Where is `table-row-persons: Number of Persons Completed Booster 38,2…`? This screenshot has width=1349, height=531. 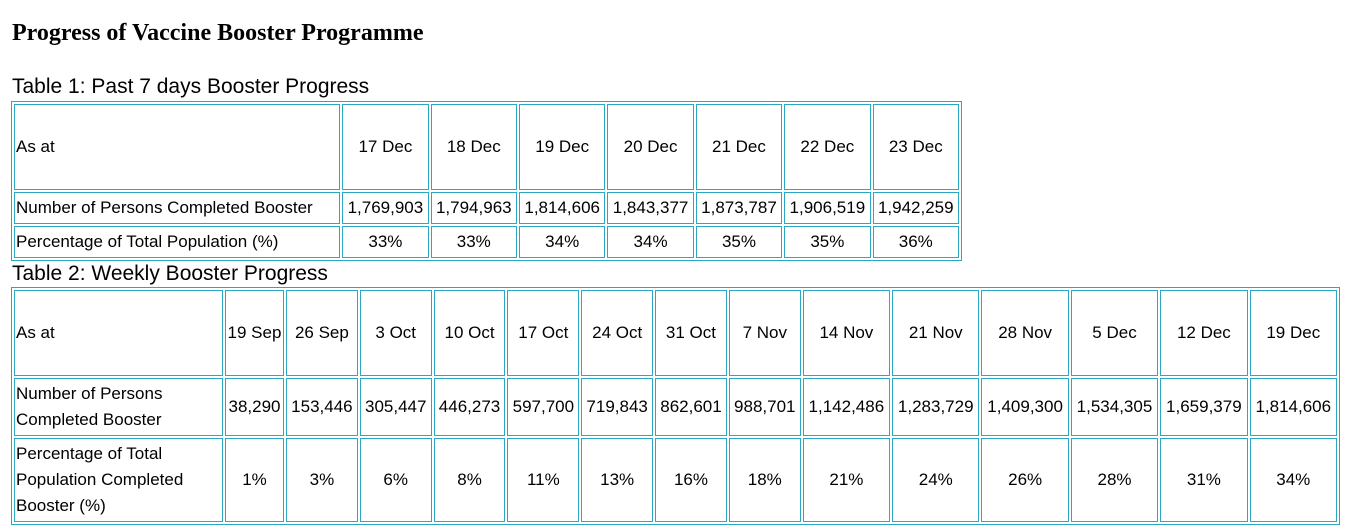 table-row-persons: Number of Persons Completed Booster 38,2… is located at coordinates (675, 407).